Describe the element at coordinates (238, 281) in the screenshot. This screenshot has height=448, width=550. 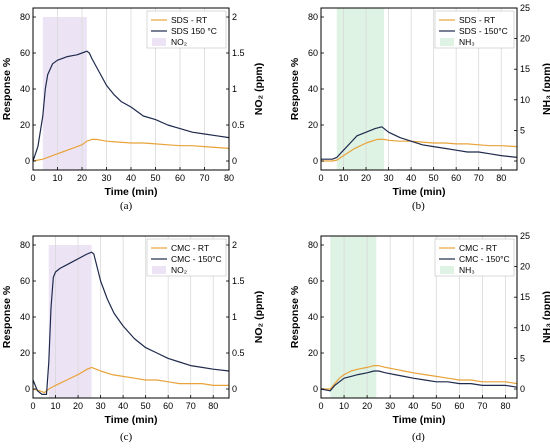
I see `y2-tick-label: 1.5` at that location.